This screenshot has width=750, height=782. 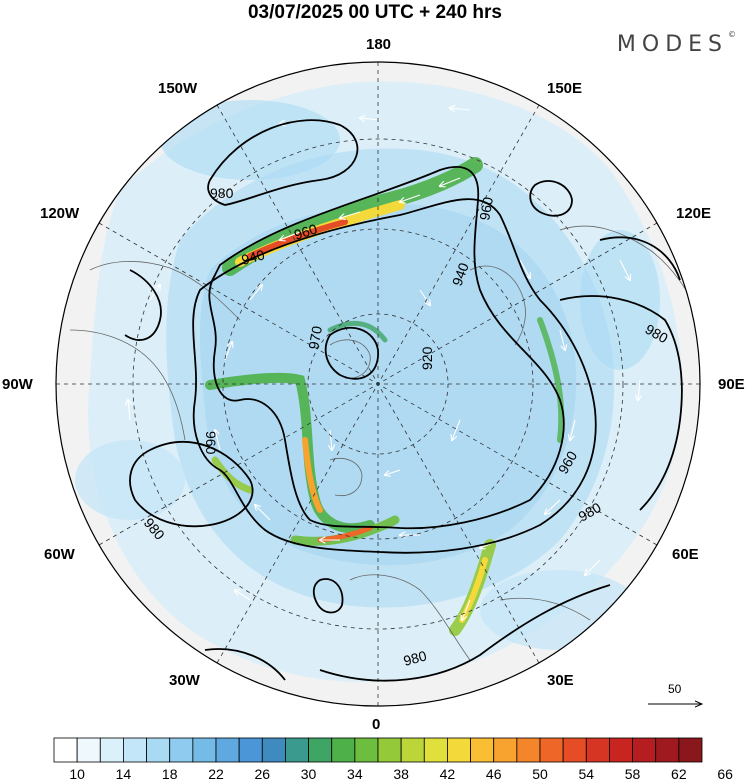 I want to click on lon-label-150w: 150W, so click(x=178, y=88).